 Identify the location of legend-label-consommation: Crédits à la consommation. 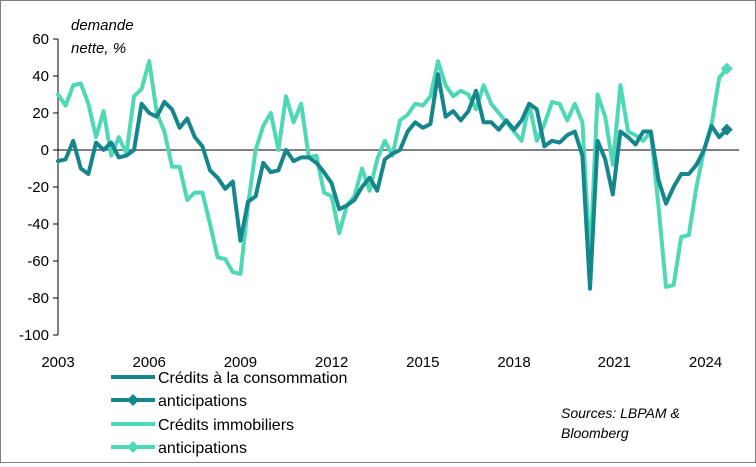
(252, 378).